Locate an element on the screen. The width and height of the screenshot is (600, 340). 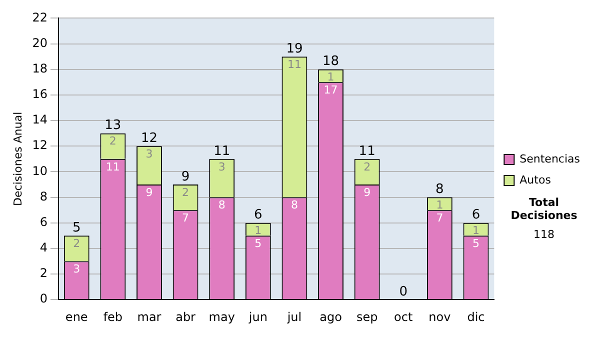
x-tick-label: dic is located at coordinates (476, 317).